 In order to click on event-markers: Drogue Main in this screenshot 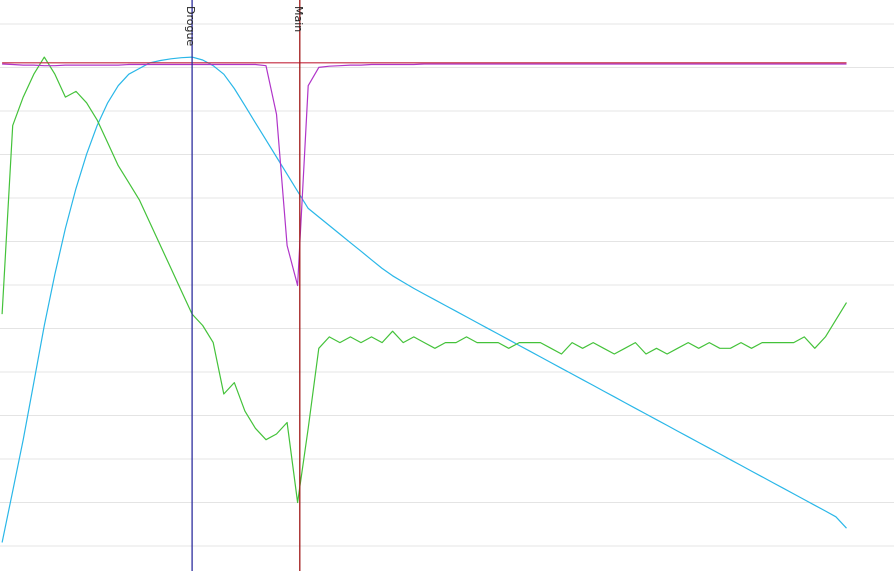, I will do `click(244, 285)`.